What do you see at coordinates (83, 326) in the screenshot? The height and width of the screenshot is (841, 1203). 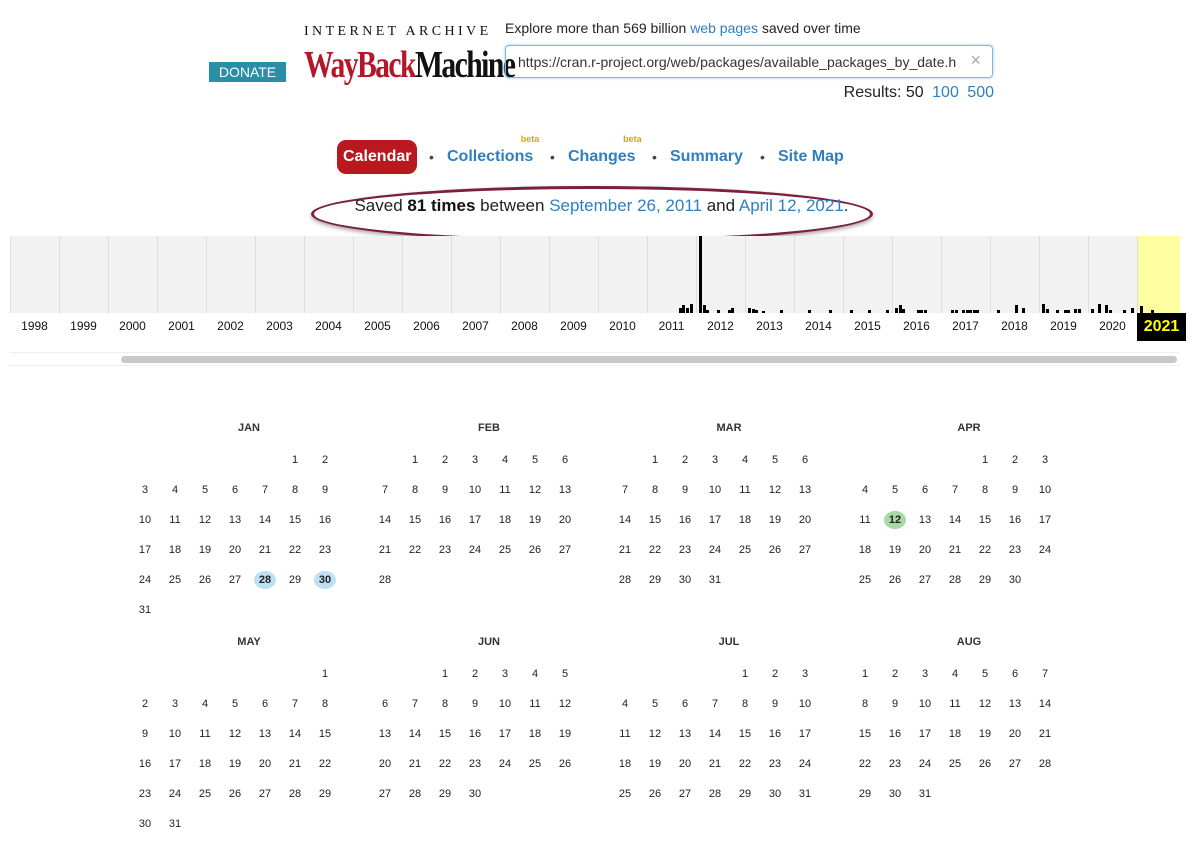 I see `year-label: 1999` at bounding box center [83, 326].